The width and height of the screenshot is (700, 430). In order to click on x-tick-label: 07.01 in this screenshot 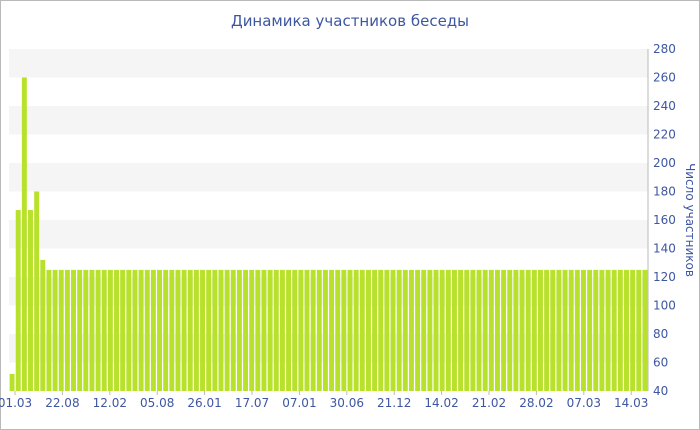, I will do `click(299, 403)`.